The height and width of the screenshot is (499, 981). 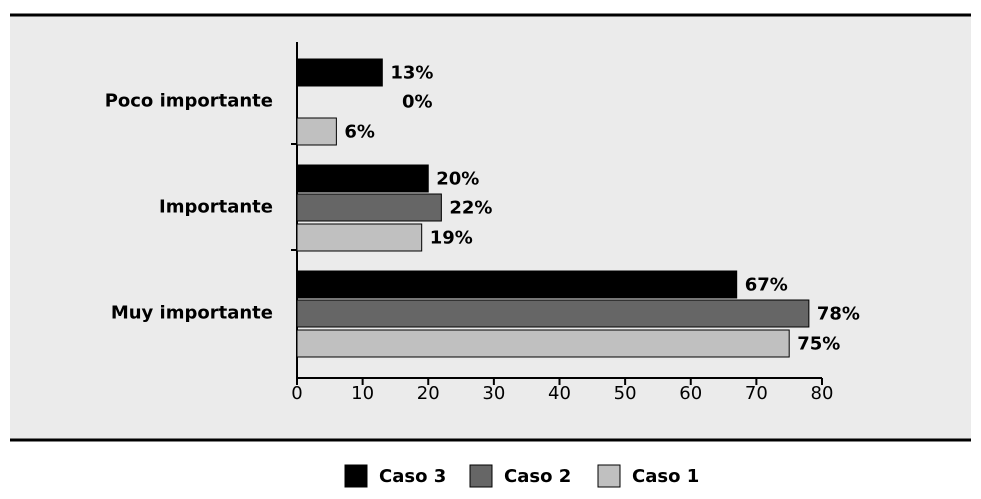 I want to click on value-label: 20%, so click(x=457, y=179).